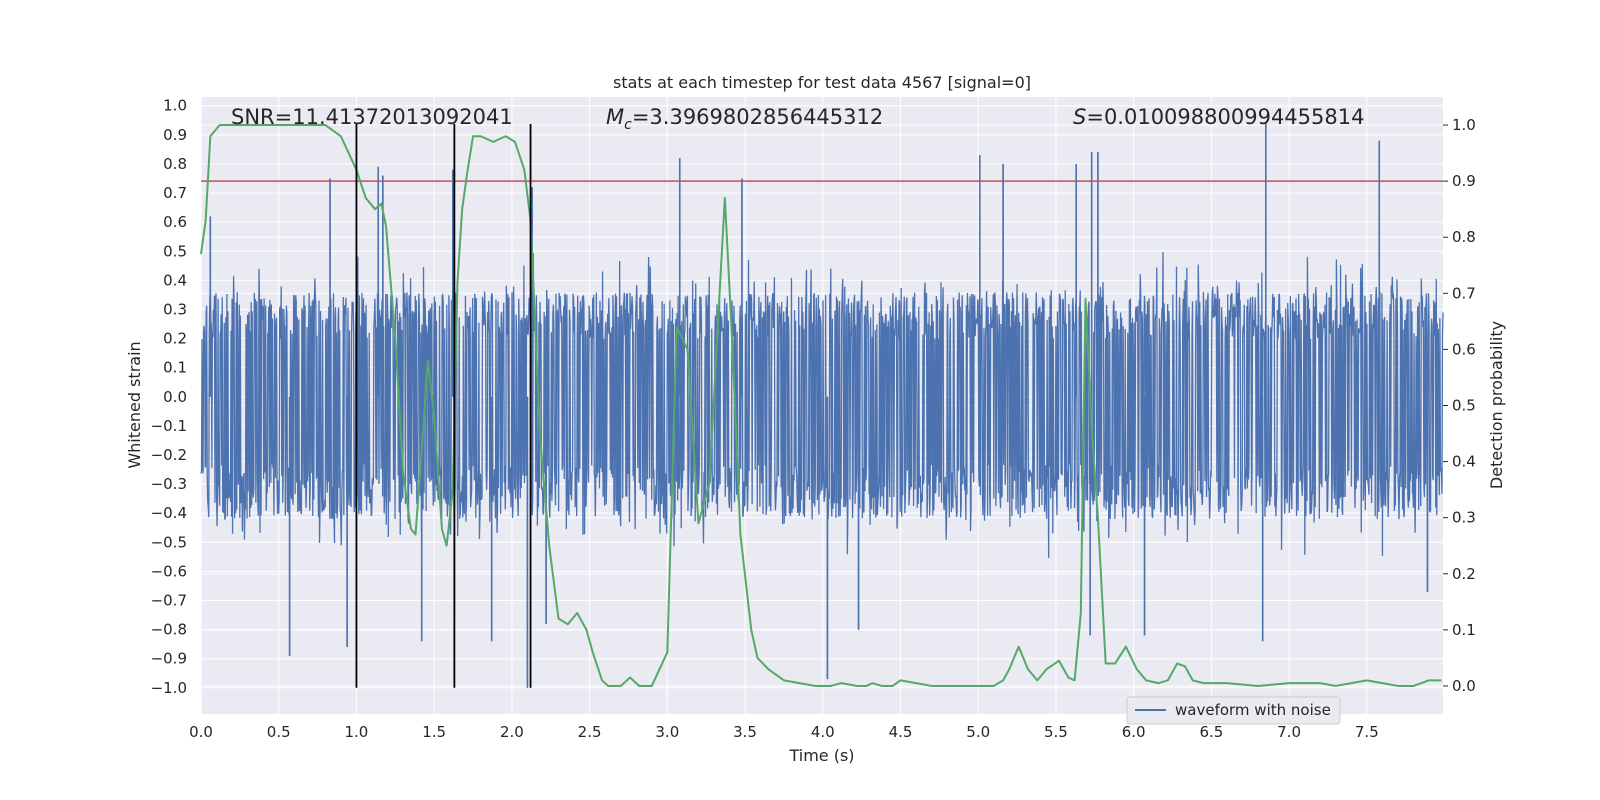 The height and width of the screenshot is (800, 1600). What do you see at coordinates (823, 732) in the screenshot?
I see `x-tick-label: 4.0` at bounding box center [823, 732].